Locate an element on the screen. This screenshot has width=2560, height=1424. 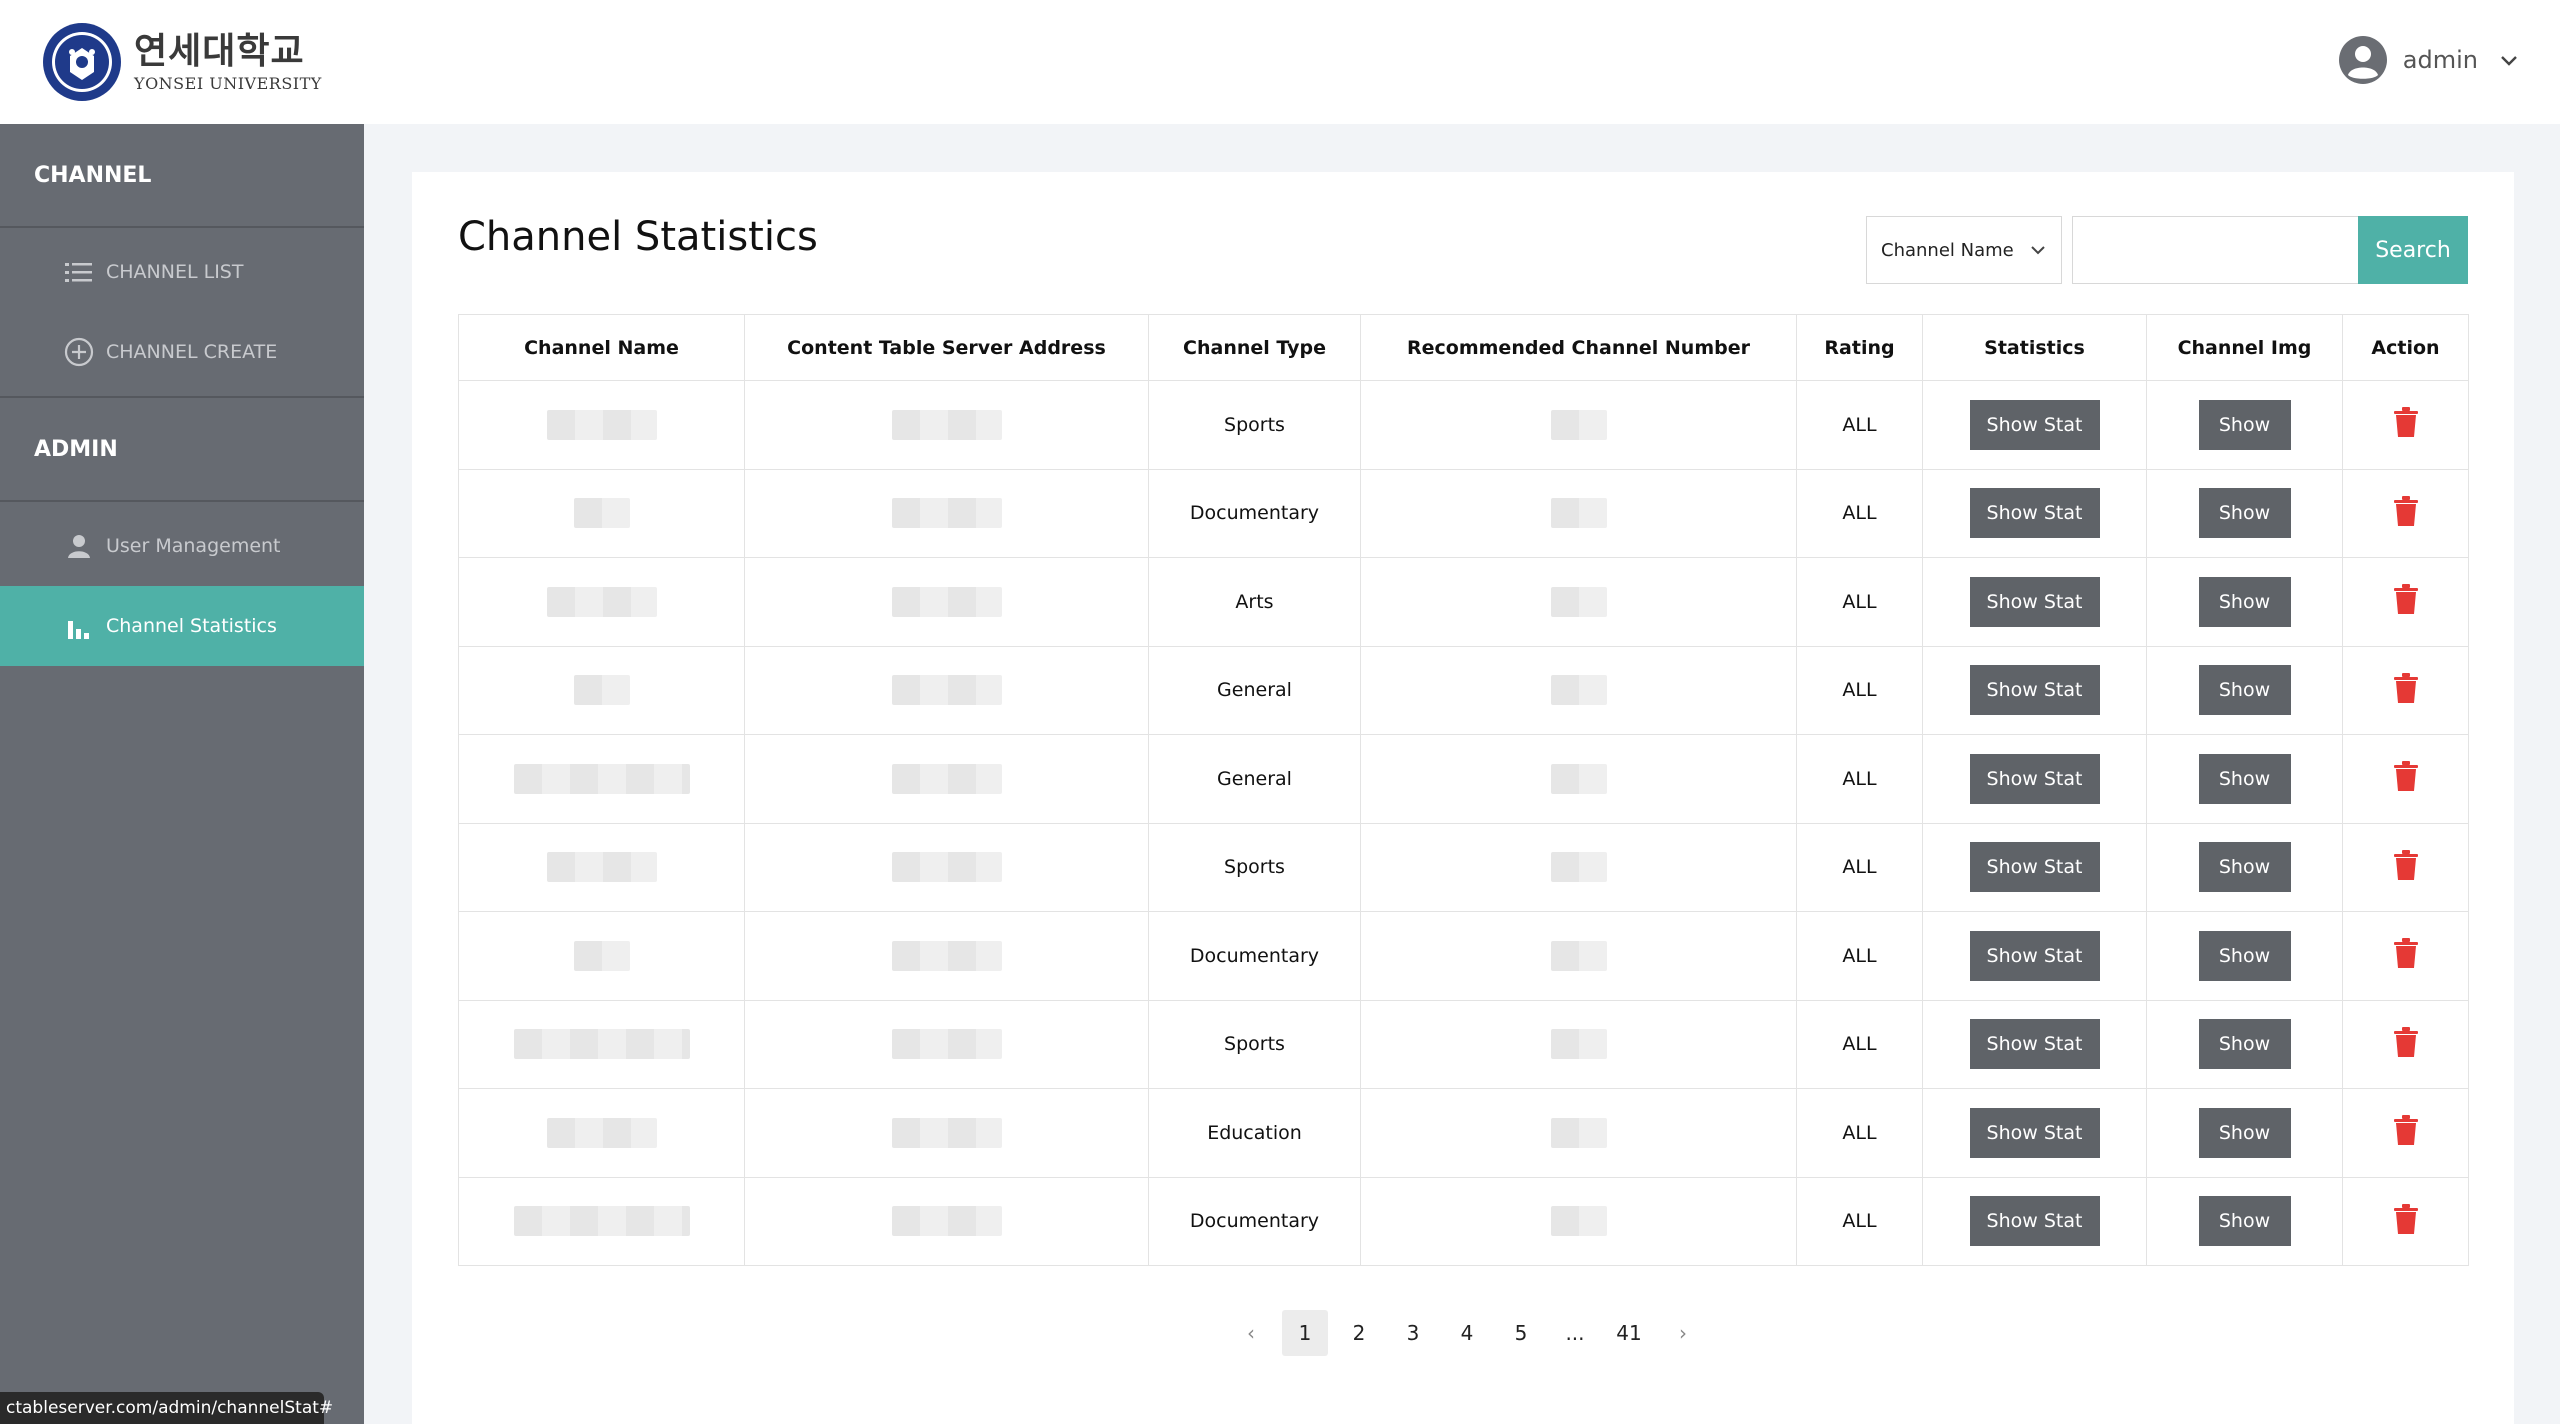
column-header: Recommended Channel Number is located at coordinates (1578, 347).